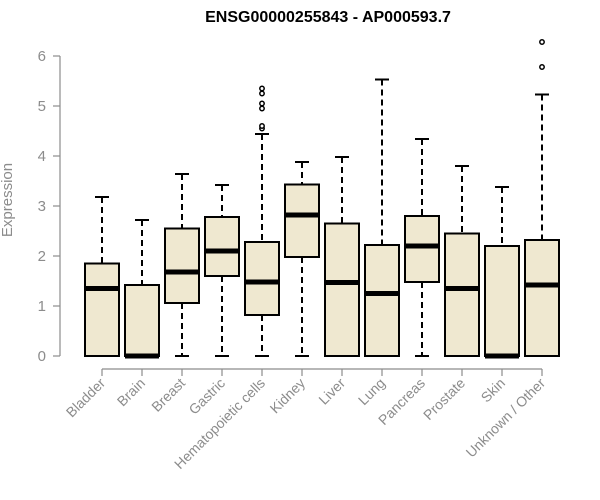 The height and width of the screenshot is (500, 600). What do you see at coordinates (444, 399) in the screenshot?
I see `x-tick-label: Prostate` at bounding box center [444, 399].